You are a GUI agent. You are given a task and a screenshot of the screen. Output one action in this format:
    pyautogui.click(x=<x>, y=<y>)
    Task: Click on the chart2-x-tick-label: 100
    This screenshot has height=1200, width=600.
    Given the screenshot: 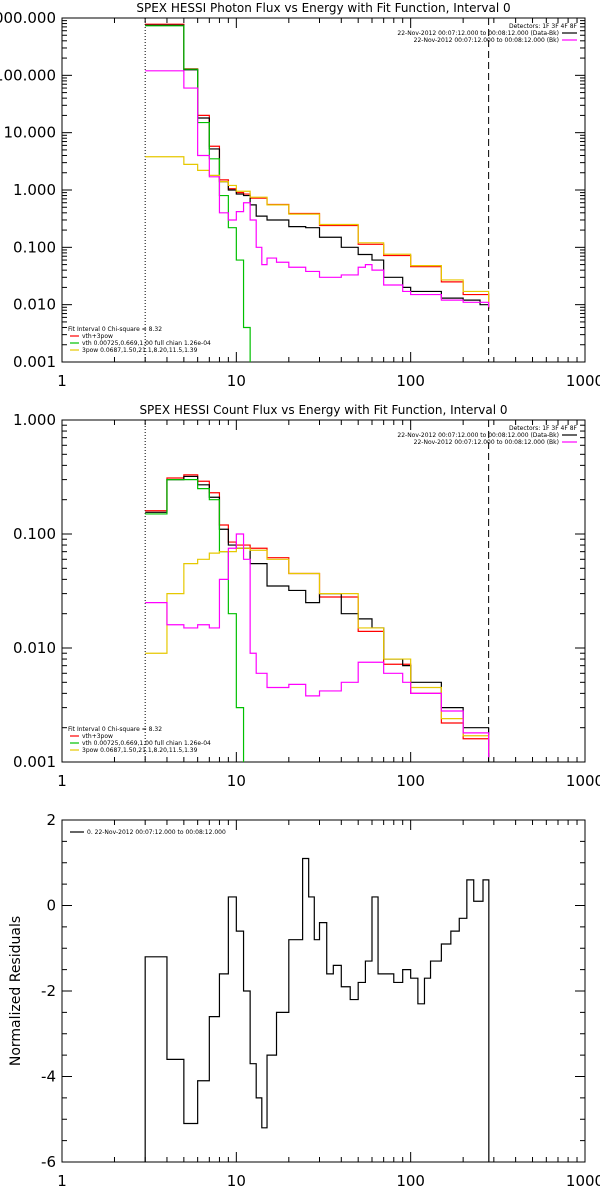 What is the action you would take?
    pyautogui.click(x=410, y=781)
    